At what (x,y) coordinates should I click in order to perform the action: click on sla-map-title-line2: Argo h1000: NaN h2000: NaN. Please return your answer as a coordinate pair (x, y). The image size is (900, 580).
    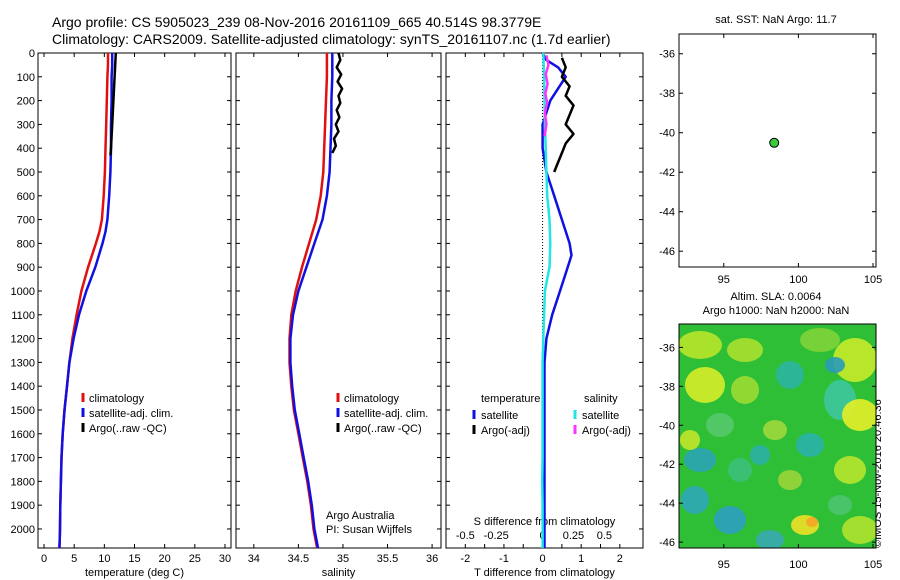
    Looking at the image, I should click on (776, 311).